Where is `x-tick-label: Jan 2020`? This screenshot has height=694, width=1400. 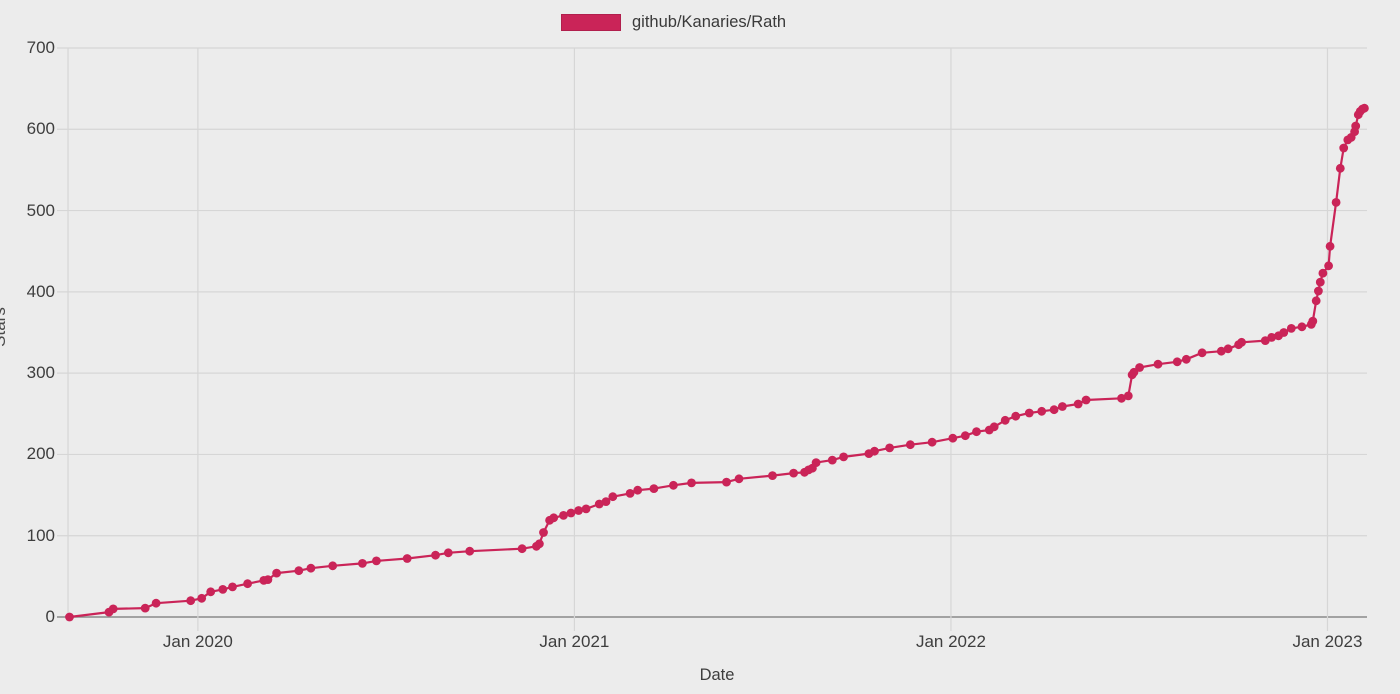 x-tick-label: Jan 2020 is located at coordinates (197, 641).